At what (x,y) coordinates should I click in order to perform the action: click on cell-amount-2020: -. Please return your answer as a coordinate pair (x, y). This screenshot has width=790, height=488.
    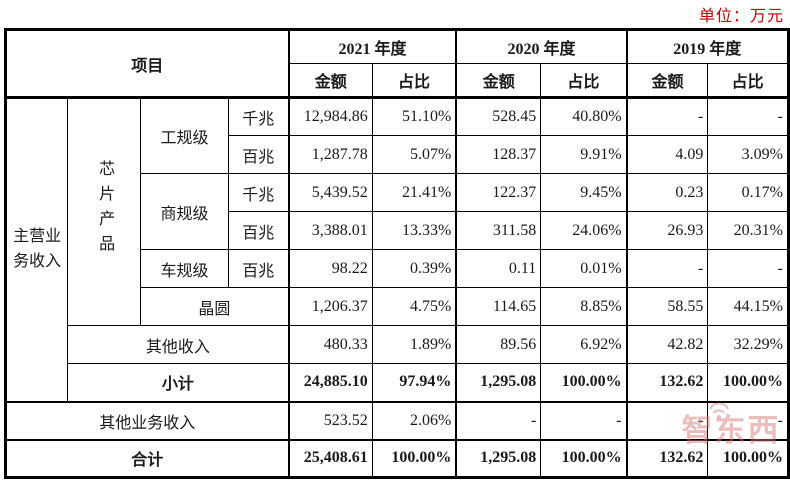
    Looking at the image, I should click on (498, 421).